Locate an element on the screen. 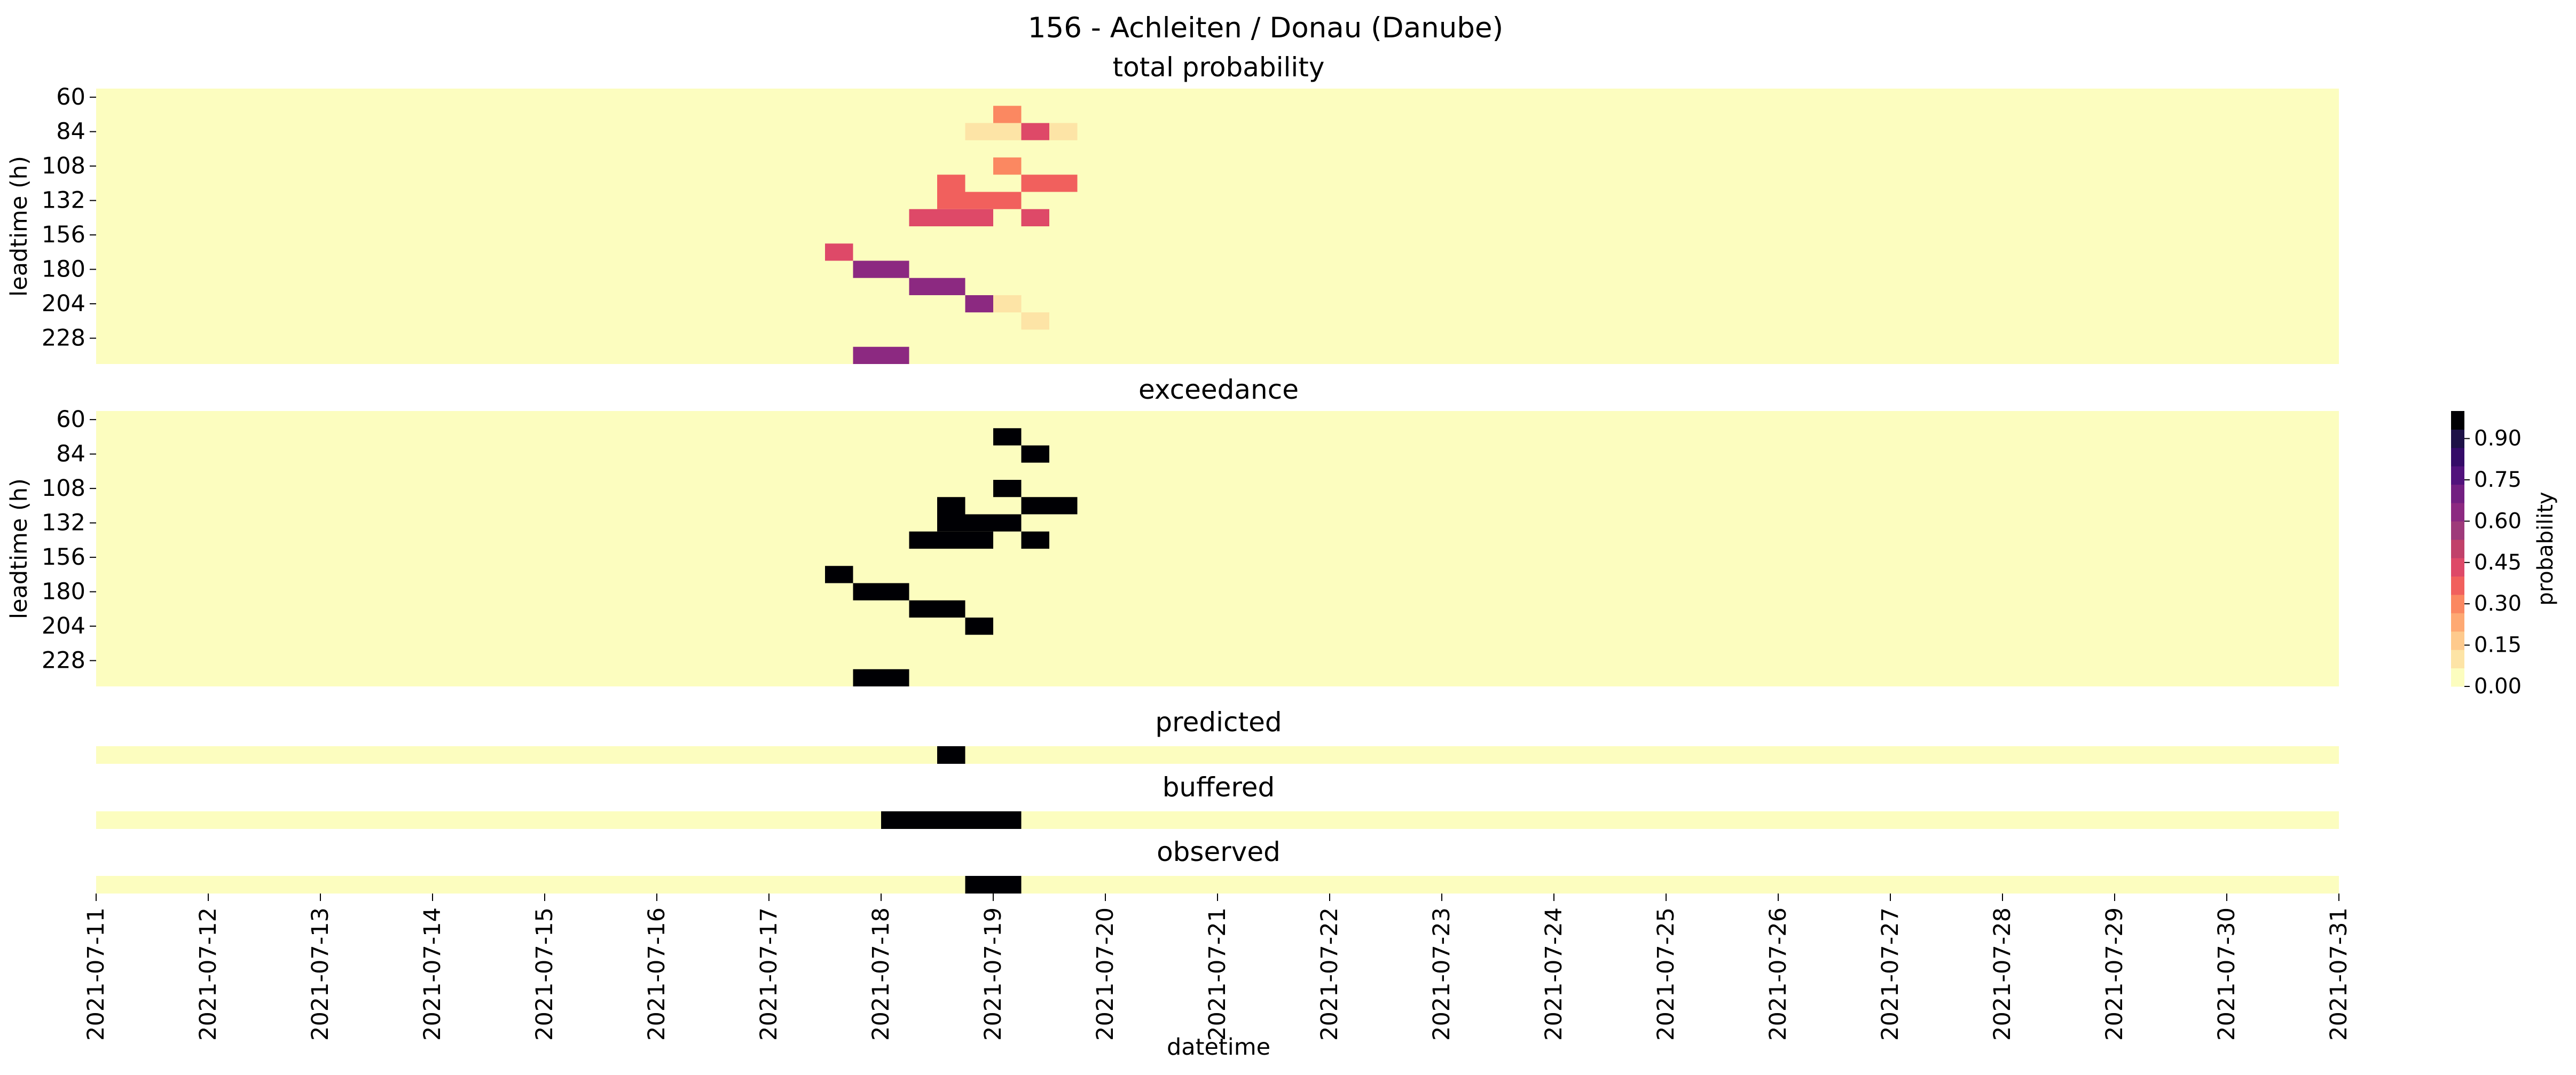 This screenshot has height=1075, width=2576. x-tick-label: 2021-07-31 is located at coordinates (2339, 974).